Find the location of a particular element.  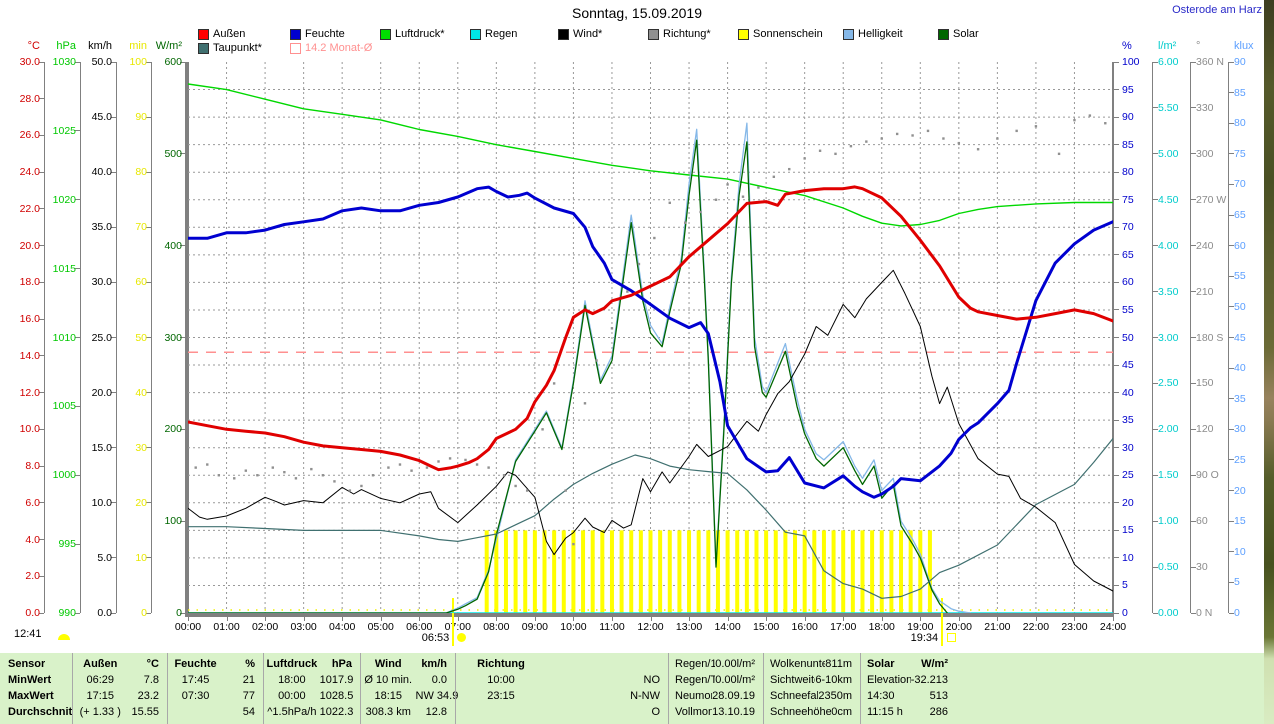

legend-item-auen: Außen is located at coordinates (221, 34).